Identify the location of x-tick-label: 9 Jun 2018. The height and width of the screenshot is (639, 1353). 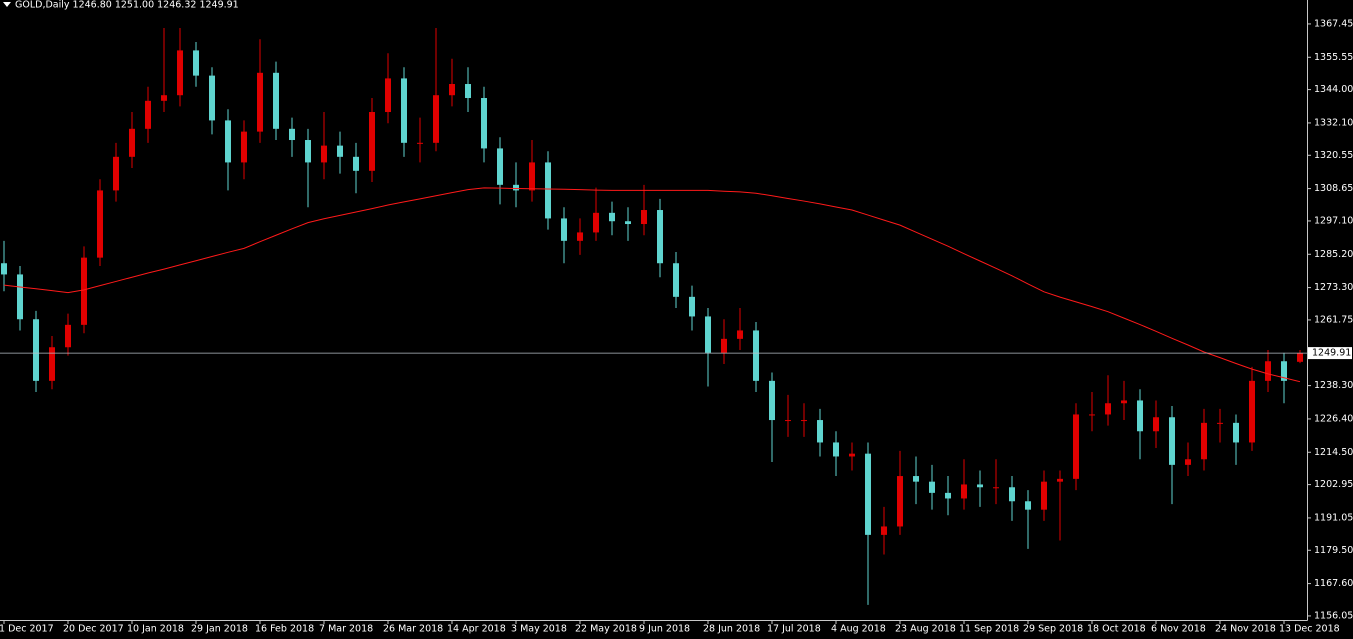
(664, 629).